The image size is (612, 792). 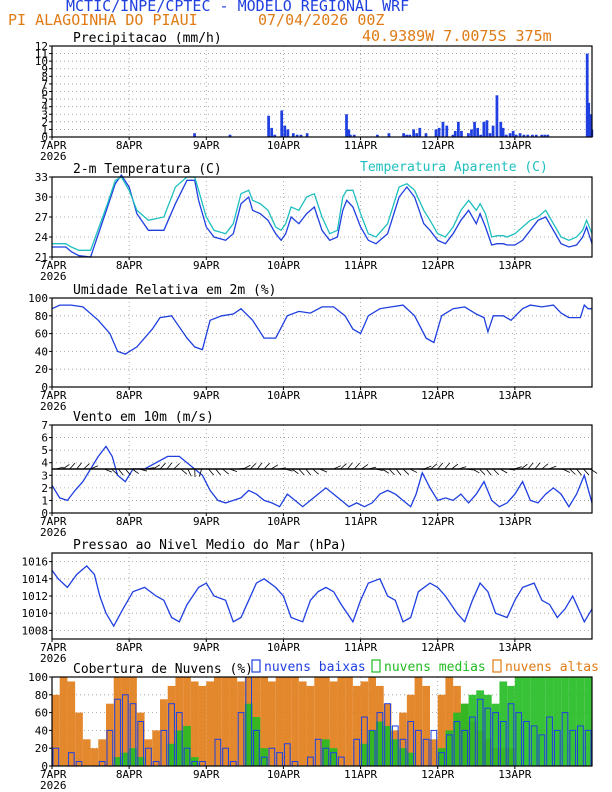 What do you see at coordinates (103, 20) in the screenshot?
I see `header-location: PI ALAGOINHA DO PIAUI` at bounding box center [103, 20].